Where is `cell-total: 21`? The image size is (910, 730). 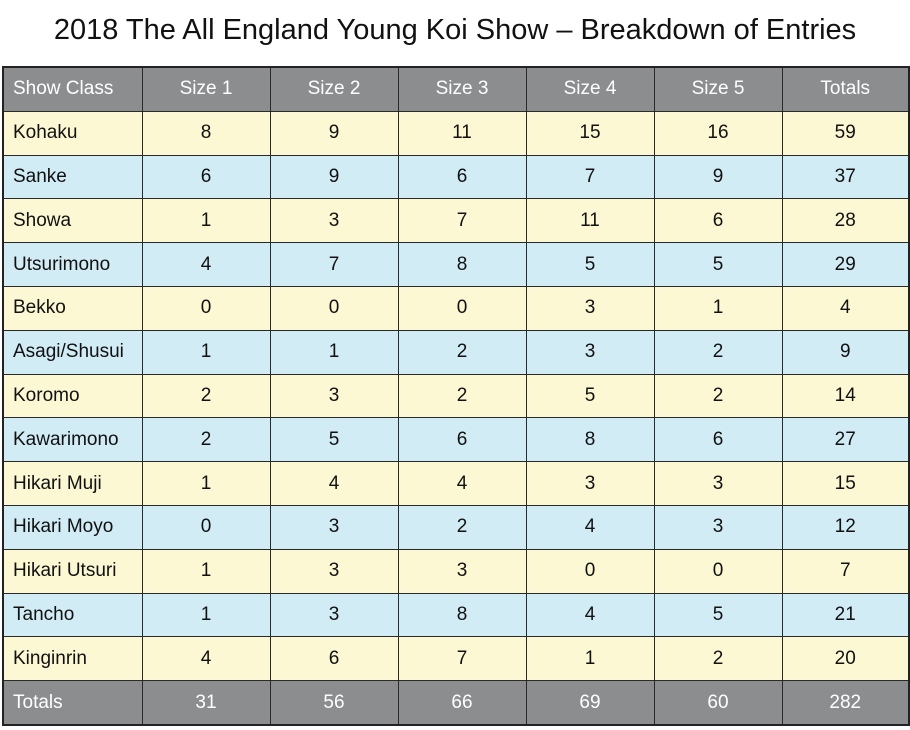 cell-total: 21 is located at coordinates (845, 615).